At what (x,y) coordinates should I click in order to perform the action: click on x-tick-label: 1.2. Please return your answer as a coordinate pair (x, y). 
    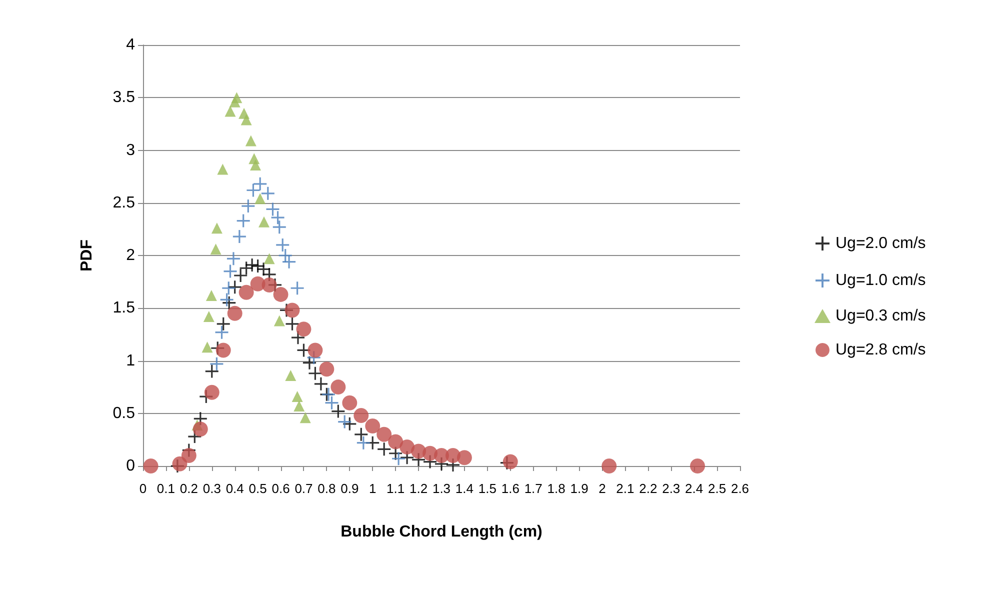
    Looking at the image, I should click on (419, 488).